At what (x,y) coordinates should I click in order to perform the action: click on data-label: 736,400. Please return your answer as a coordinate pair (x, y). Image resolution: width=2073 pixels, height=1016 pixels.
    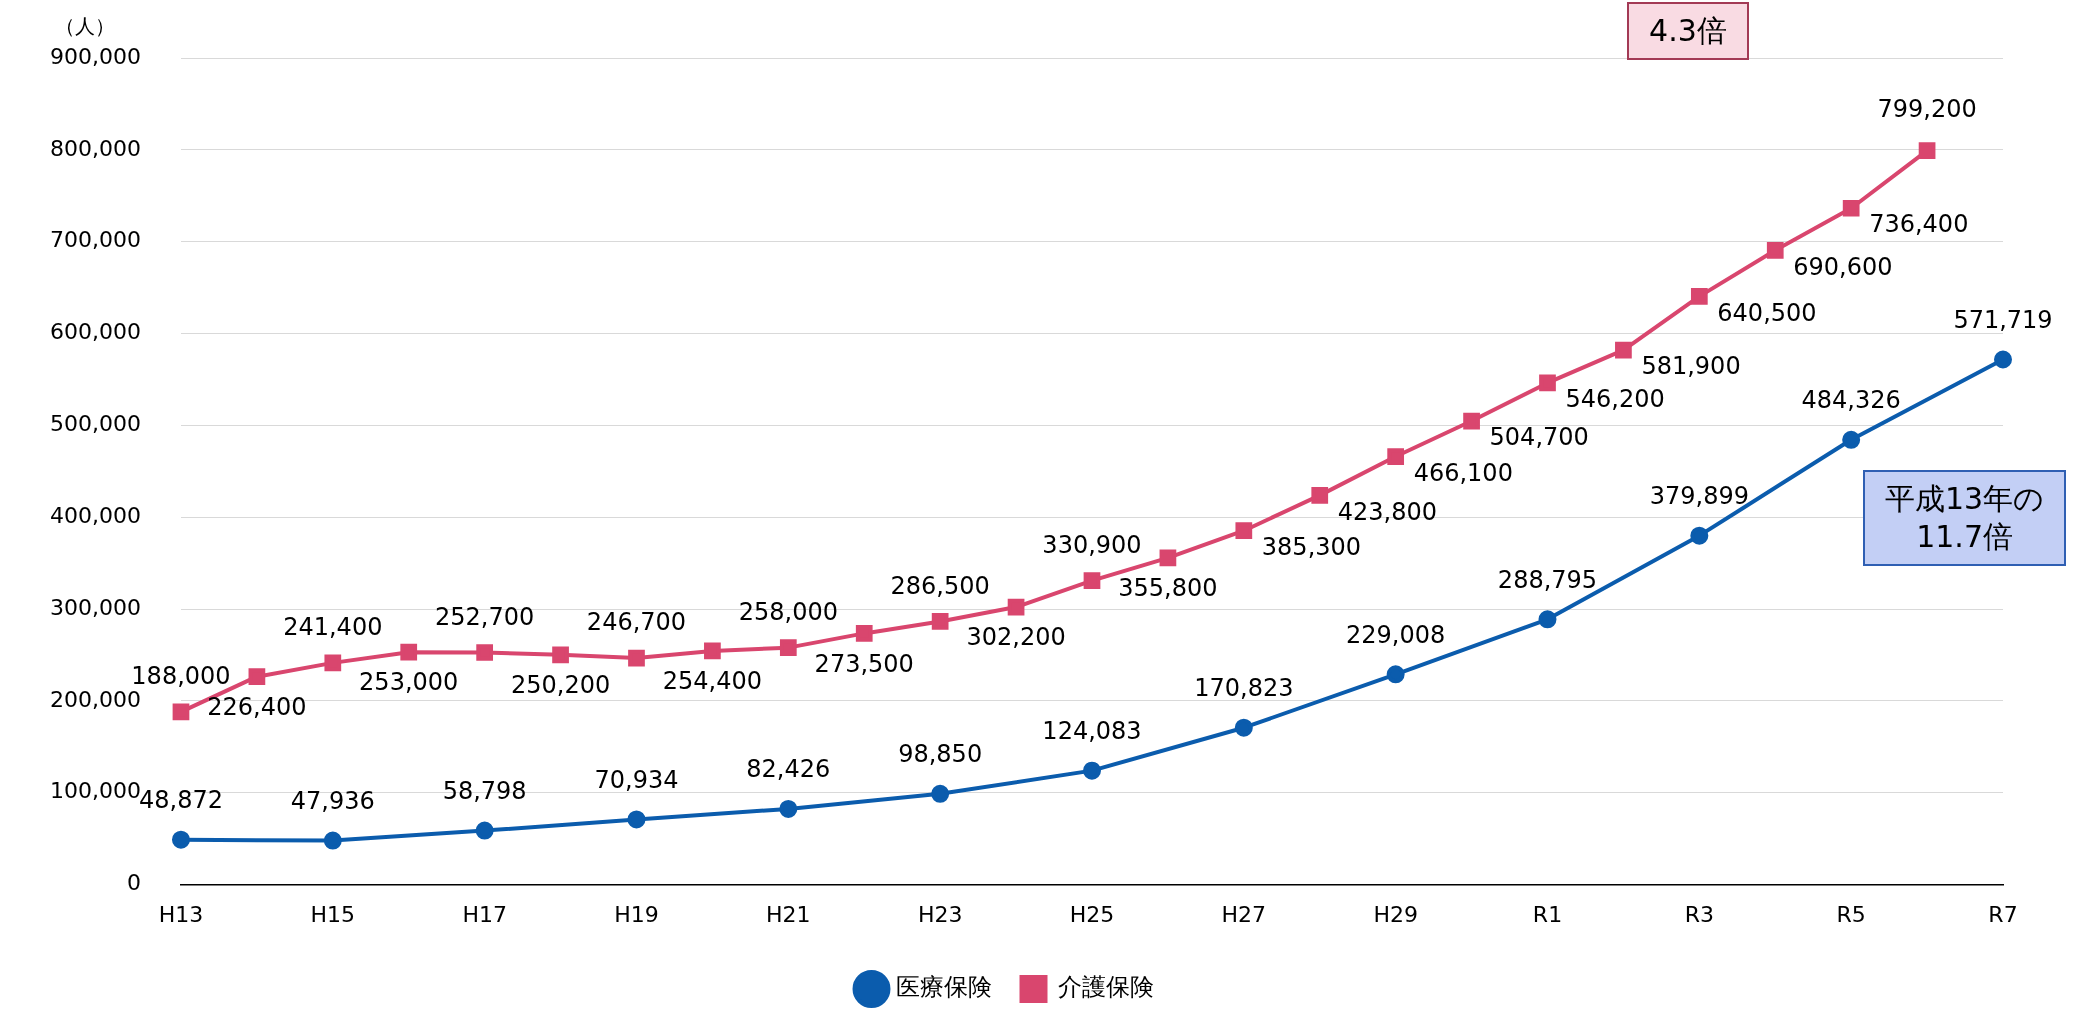
    Looking at the image, I should click on (1919, 224).